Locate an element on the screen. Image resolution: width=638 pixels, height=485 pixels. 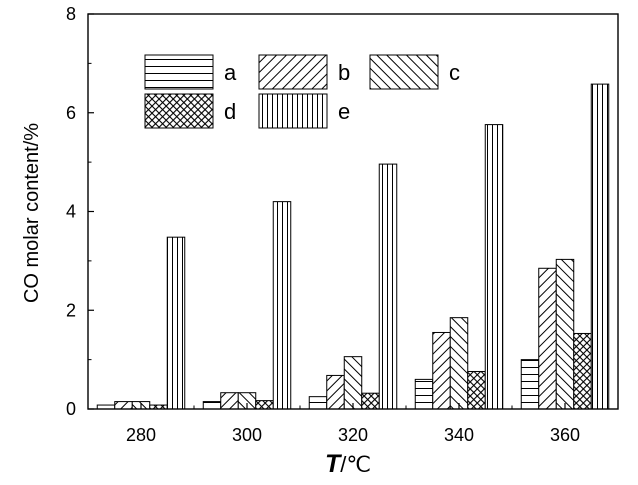
x-tick-label-320: 320 is located at coordinates (353, 435).